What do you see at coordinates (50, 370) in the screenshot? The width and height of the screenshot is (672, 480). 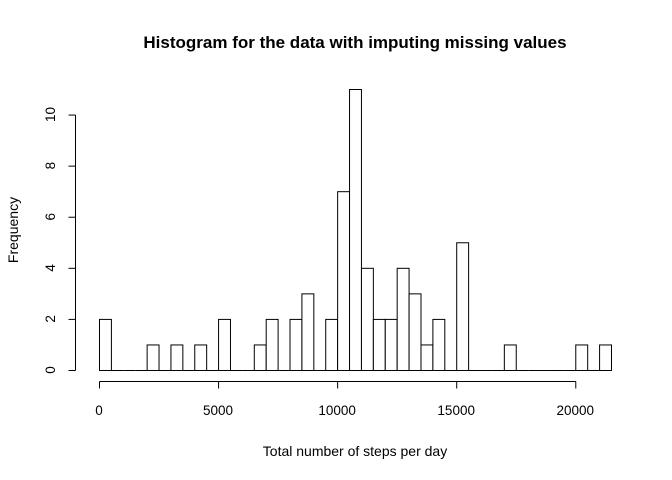 I see `y-tick-label: 0` at bounding box center [50, 370].